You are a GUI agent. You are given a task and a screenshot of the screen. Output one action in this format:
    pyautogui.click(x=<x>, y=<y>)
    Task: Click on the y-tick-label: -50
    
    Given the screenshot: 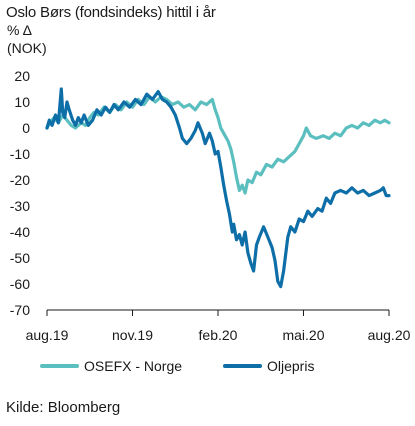 What is the action you would take?
    pyautogui.click(x=20, y=258)
    